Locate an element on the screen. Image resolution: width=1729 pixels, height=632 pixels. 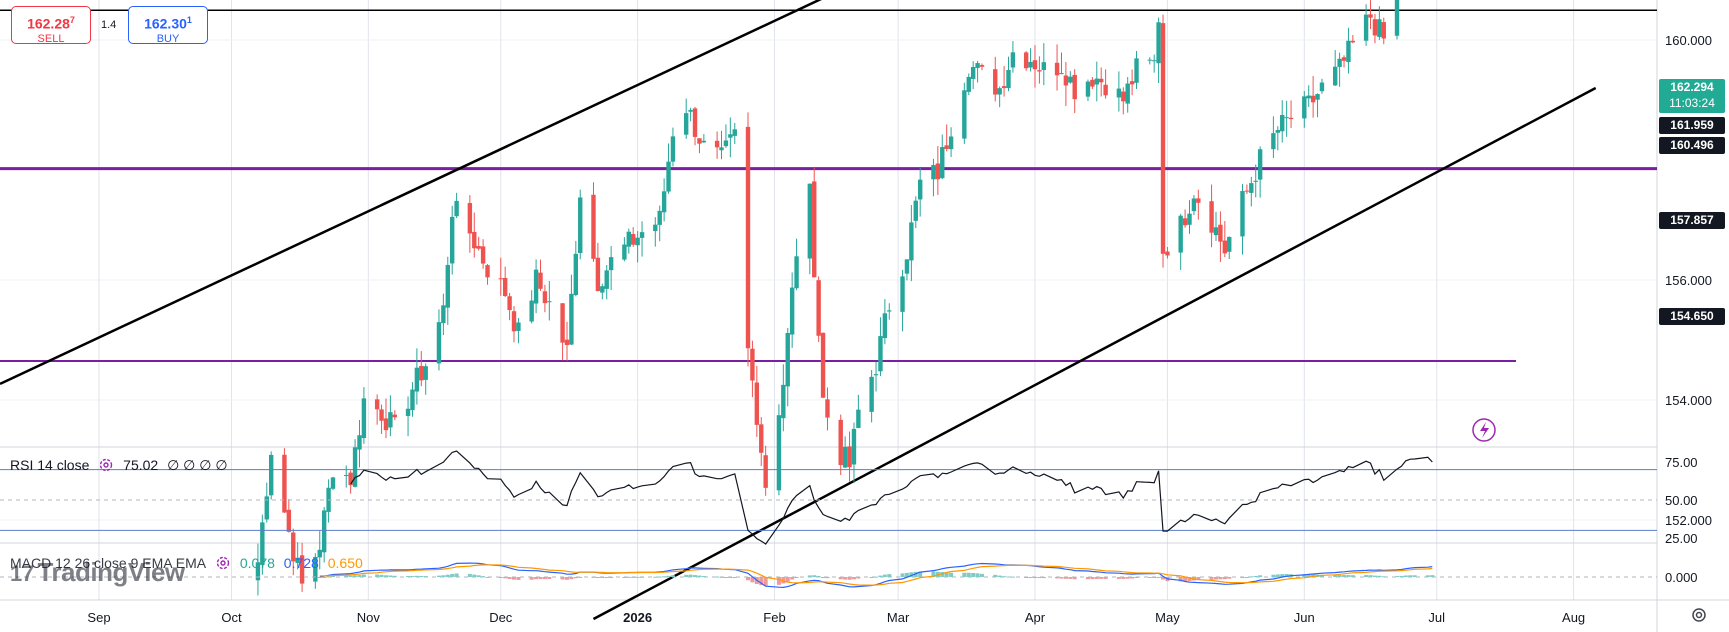
macd-title: MACD 12 26 close 9 EMA EMA is located at coordinates (108, 563).